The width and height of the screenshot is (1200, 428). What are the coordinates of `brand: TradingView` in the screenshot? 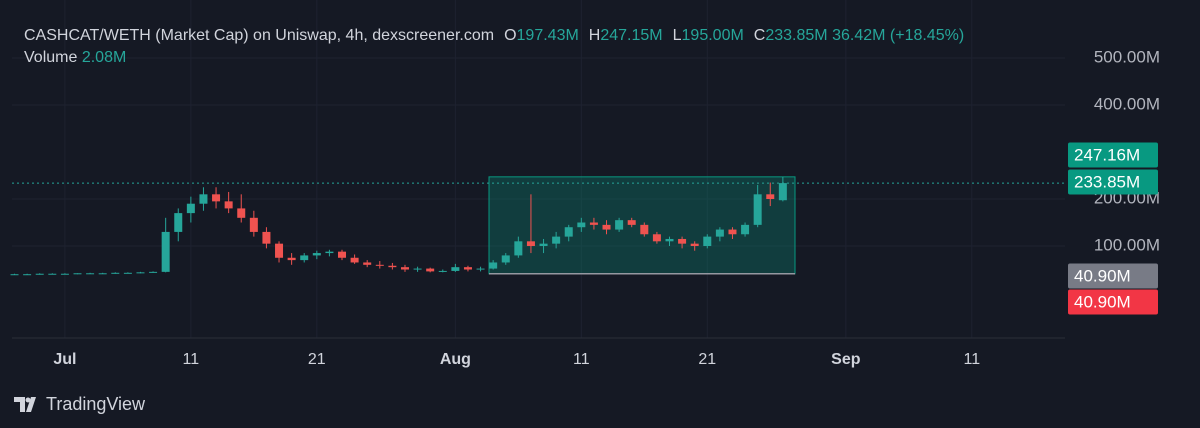 It's located at (96, 404).